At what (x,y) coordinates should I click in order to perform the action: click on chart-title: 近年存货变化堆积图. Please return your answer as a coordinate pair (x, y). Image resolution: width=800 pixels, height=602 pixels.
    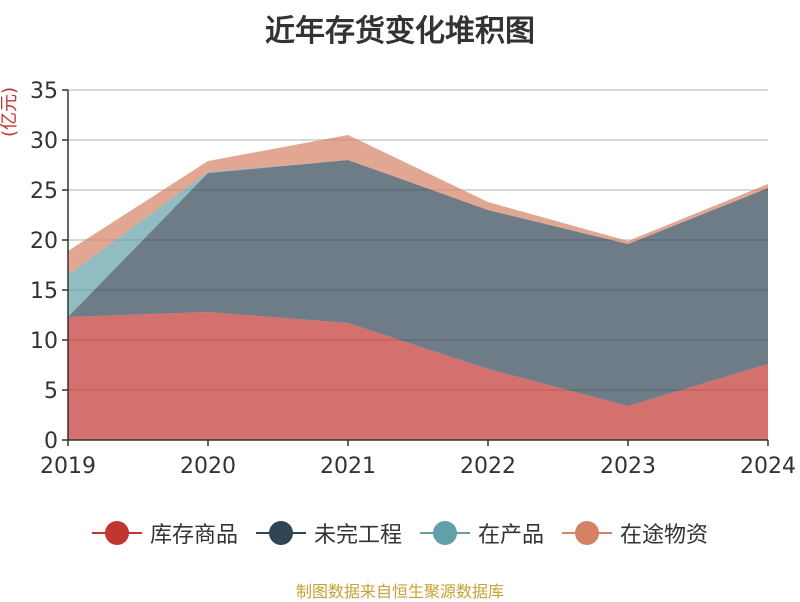
    Looking at the image, I should click on (400, 31).